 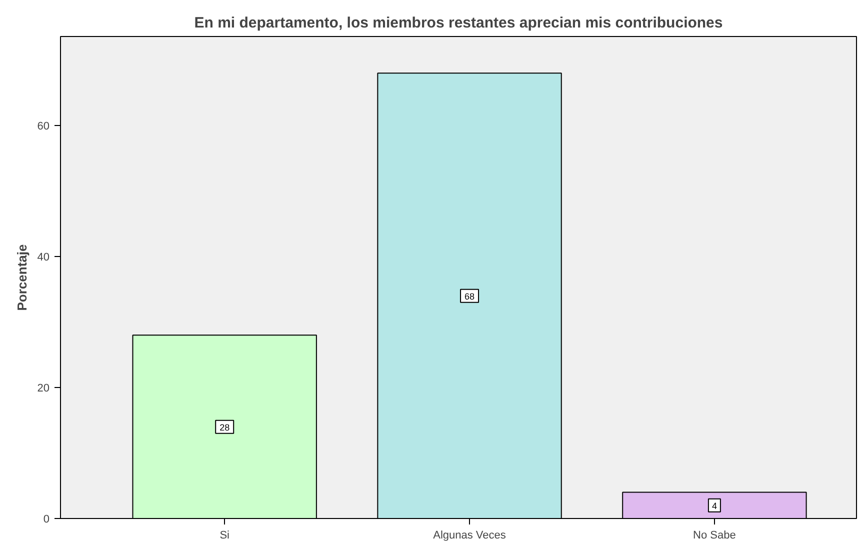 What do you see at coordinates (43, 388) in the screenshot?
I see `y-tick-label: 20` at bounding box center [43, 388].